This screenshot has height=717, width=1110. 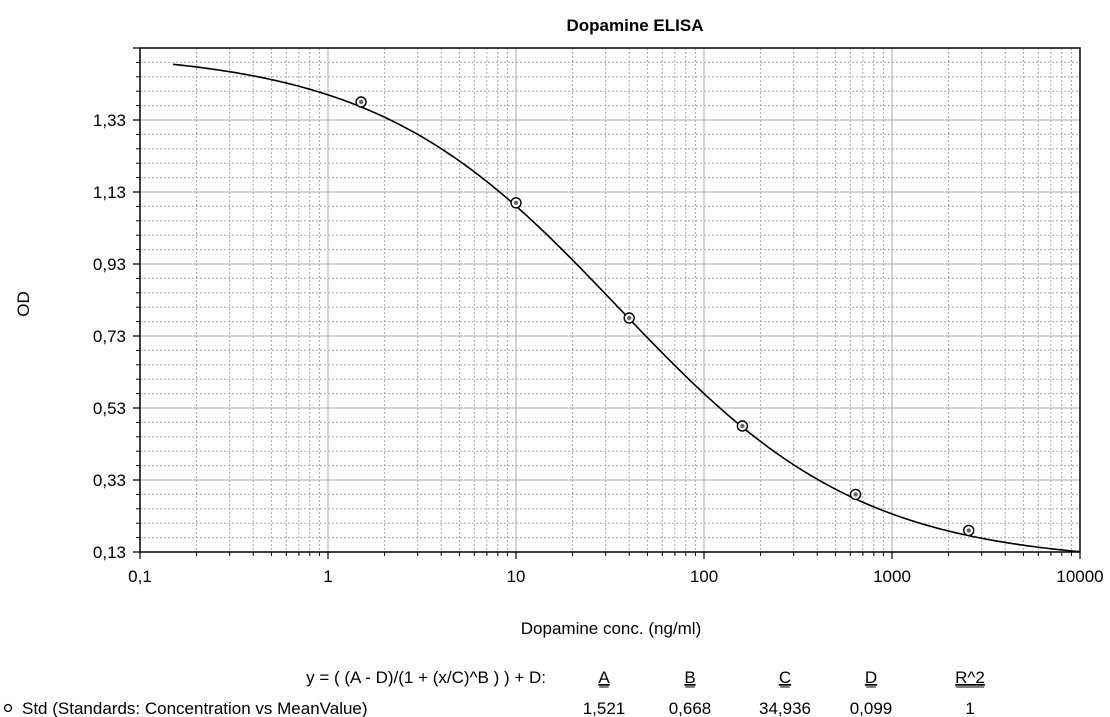 I want to click on y-tick-label: 0,73, so click(x=109, y=336).